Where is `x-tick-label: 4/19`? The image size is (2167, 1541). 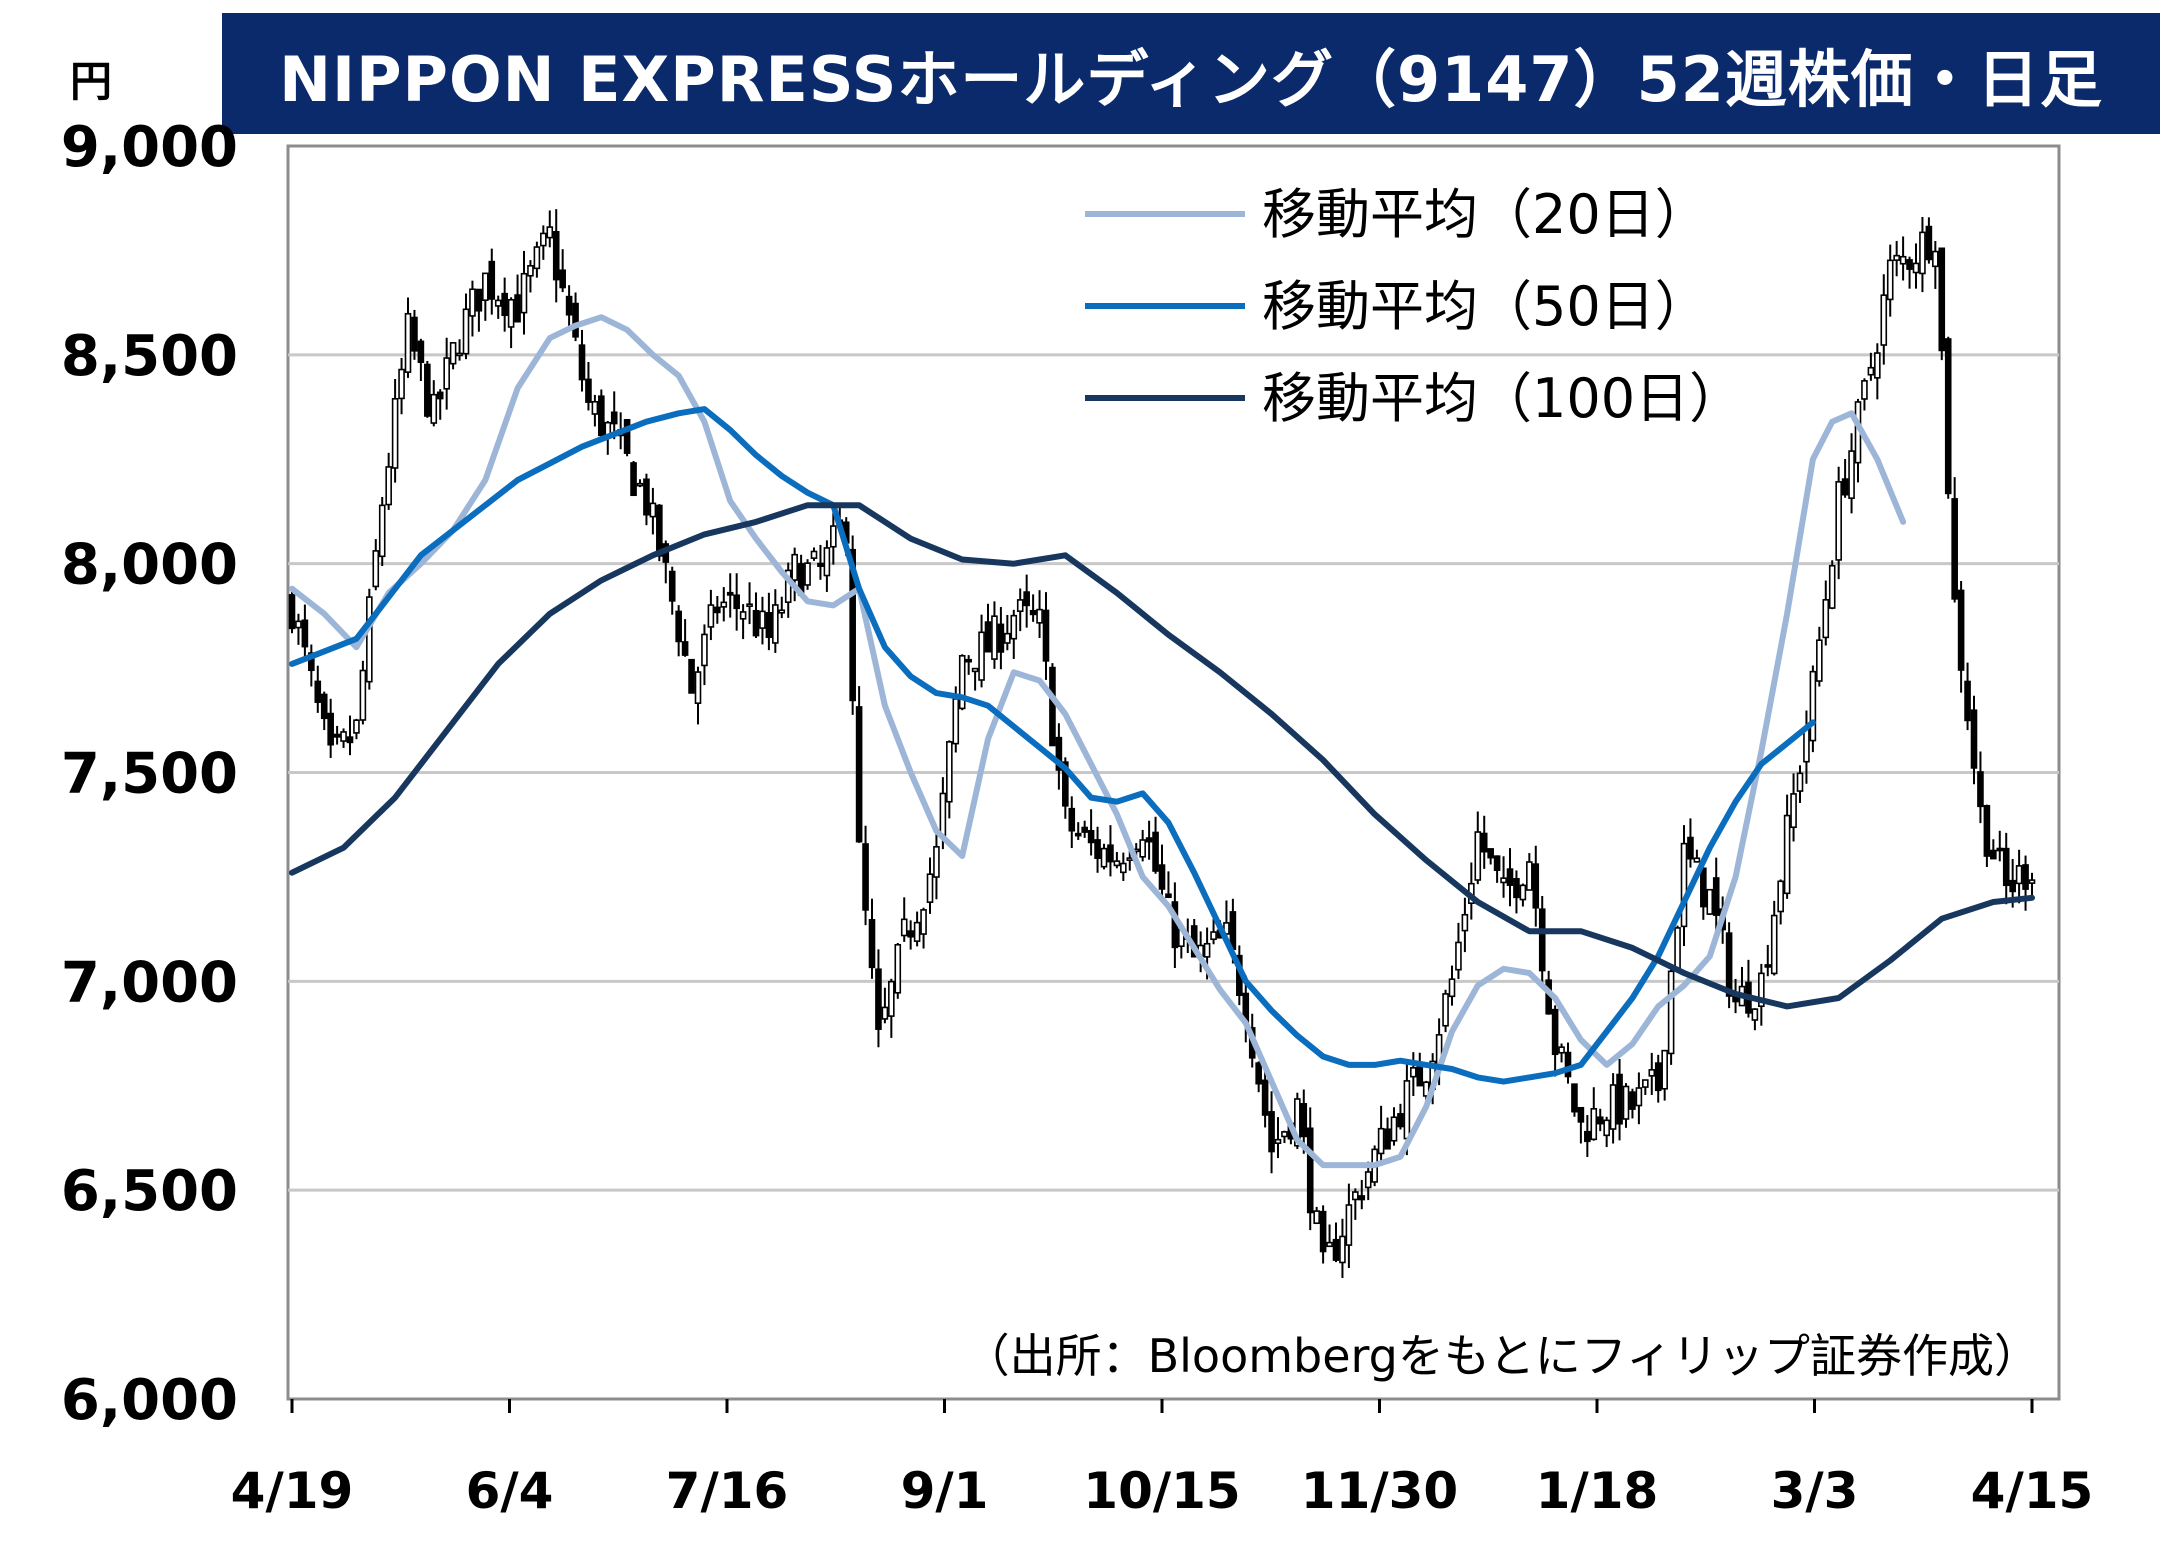
x-tick-label: 4/19 is located at coordinates (292, 1491).